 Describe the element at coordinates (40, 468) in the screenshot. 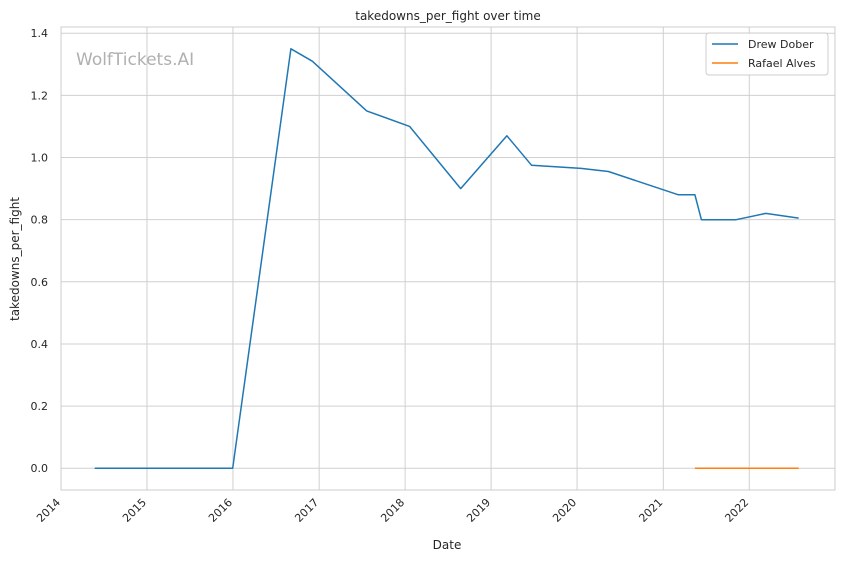

I see `y-tick-label: 0.0` at that location.